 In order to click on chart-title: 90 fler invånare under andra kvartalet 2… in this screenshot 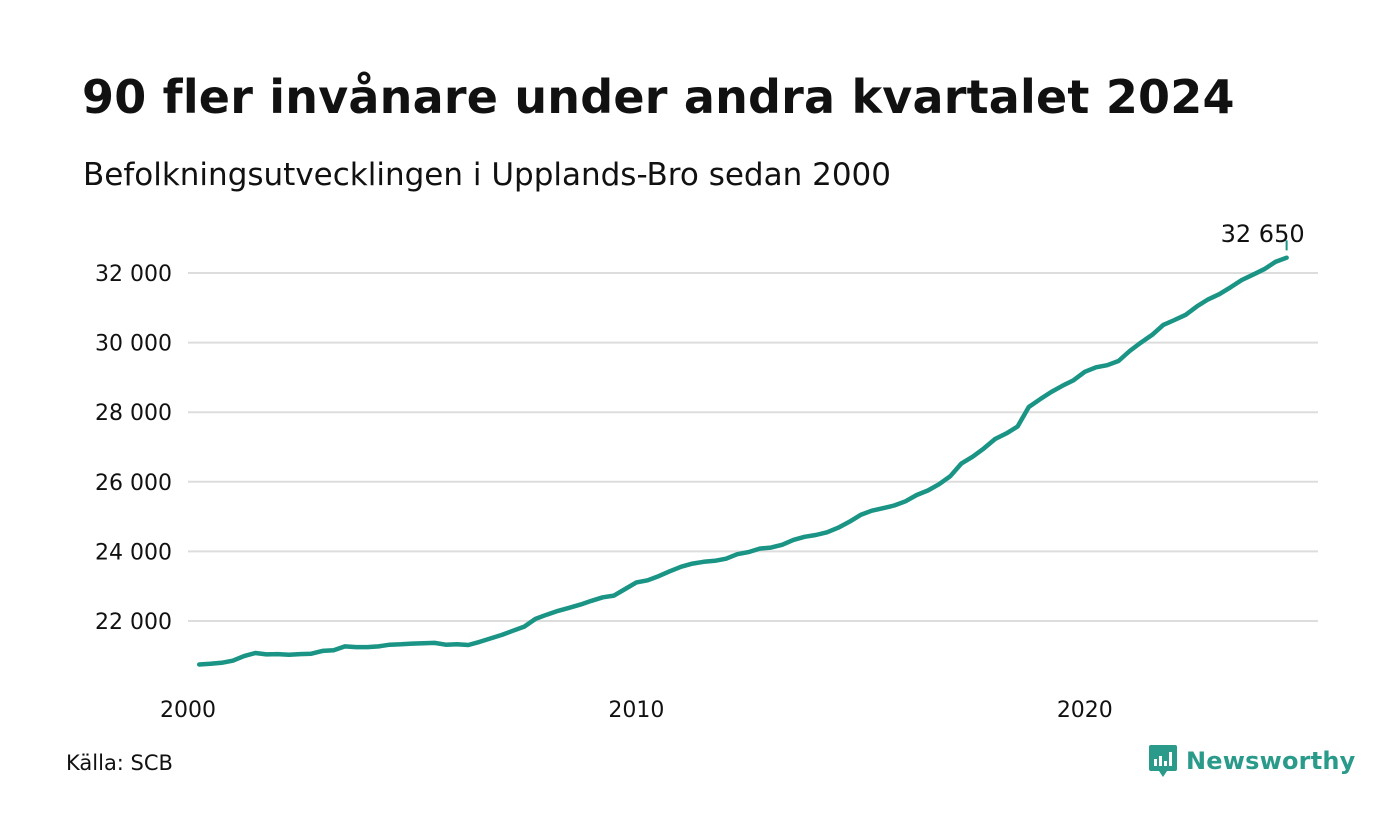, I will do `click(658, 97)`.